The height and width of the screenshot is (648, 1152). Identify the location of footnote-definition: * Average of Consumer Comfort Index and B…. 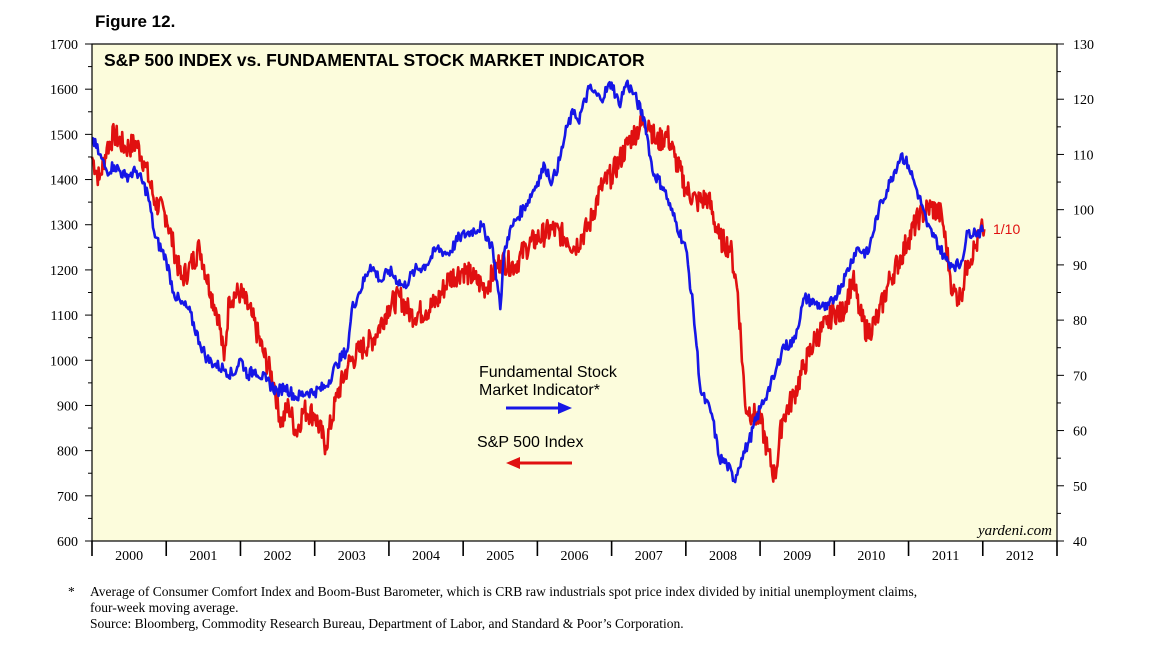
(492, 592).